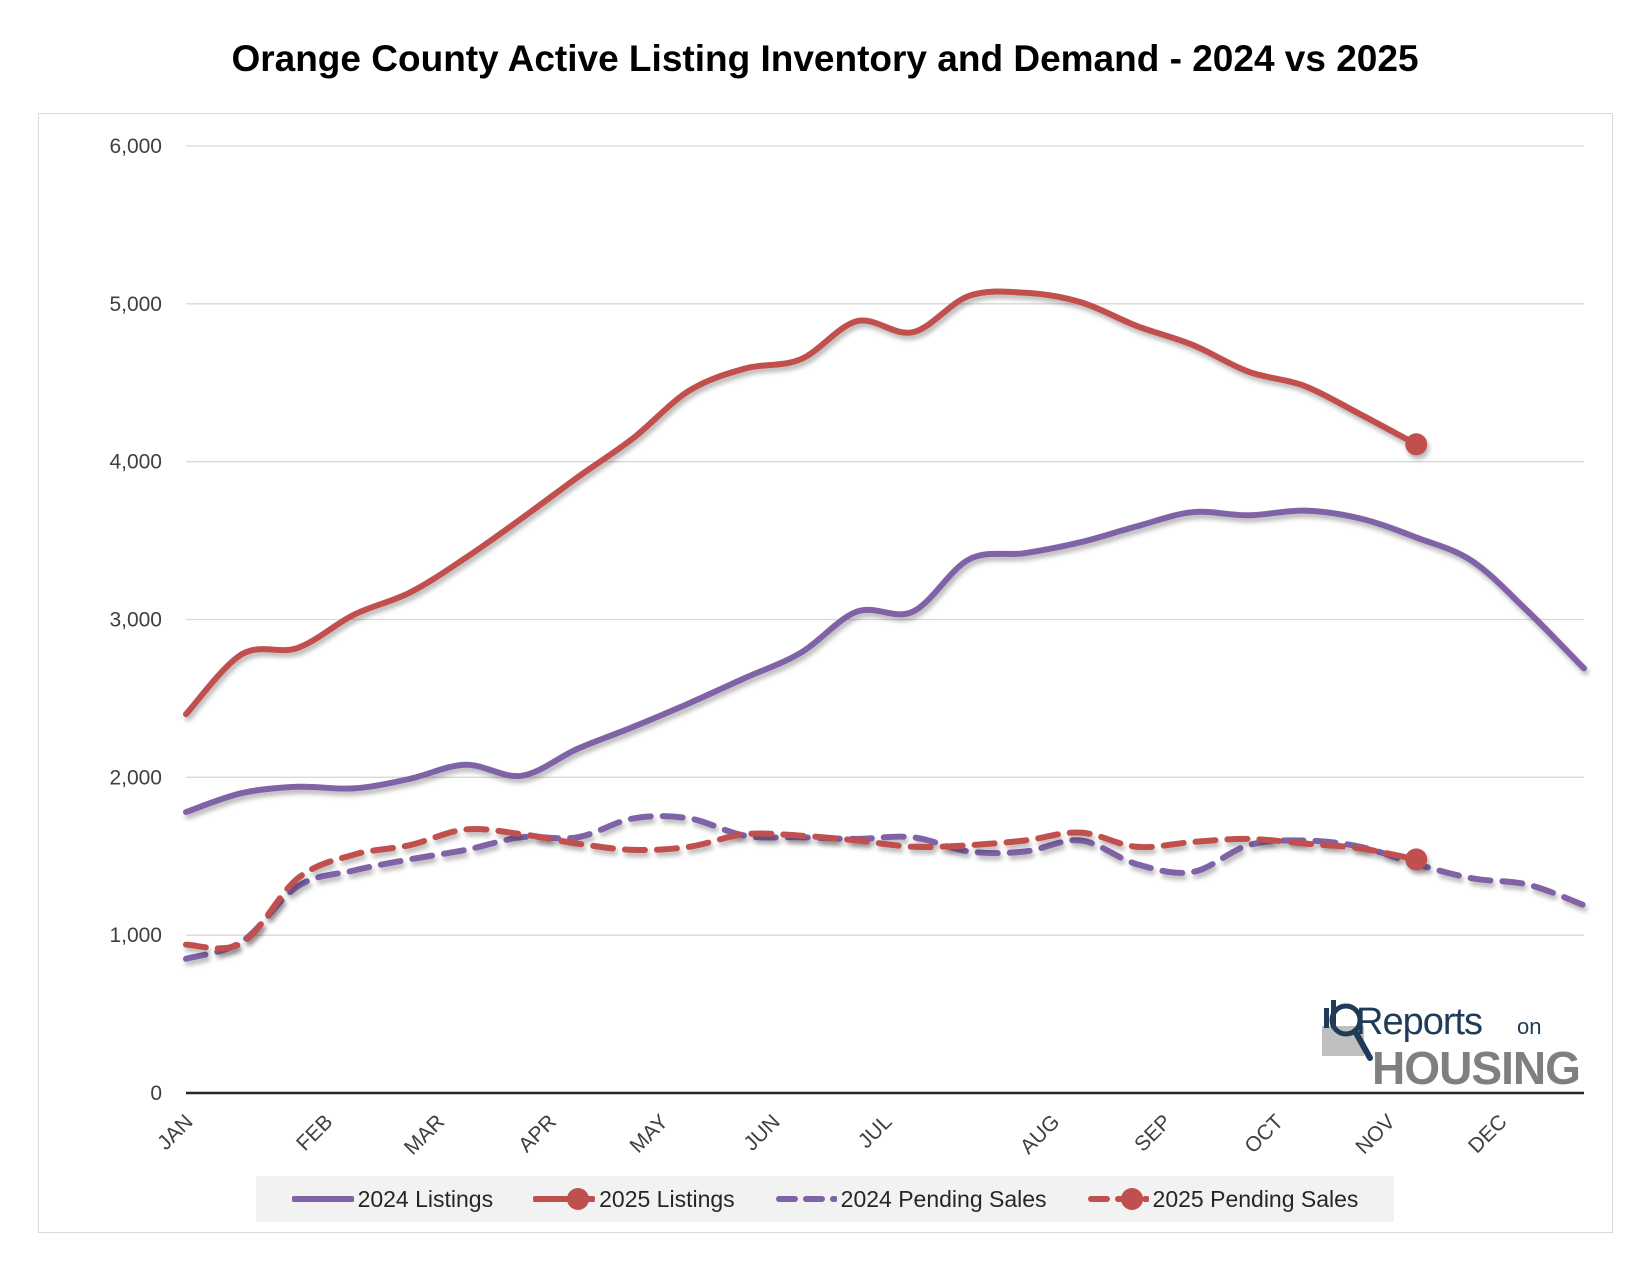 The image size is (1650, 1275). I want to click on y-axis: 0 1,000 2,000 3,000 4,000 5,000 6,000, so click(135, 620).